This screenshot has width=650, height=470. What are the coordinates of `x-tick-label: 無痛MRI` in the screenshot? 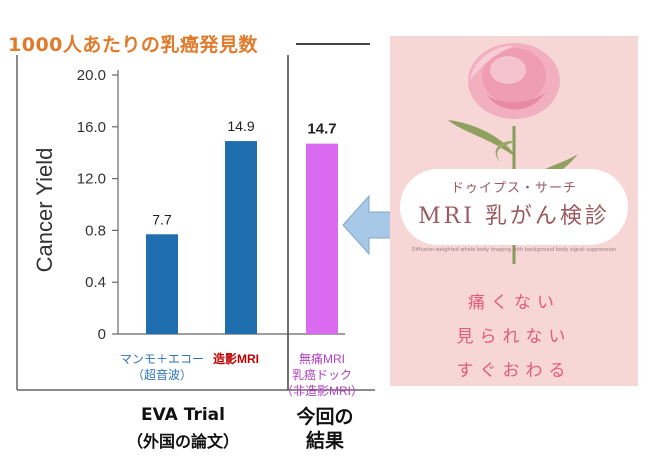 It's located at (322, 358).